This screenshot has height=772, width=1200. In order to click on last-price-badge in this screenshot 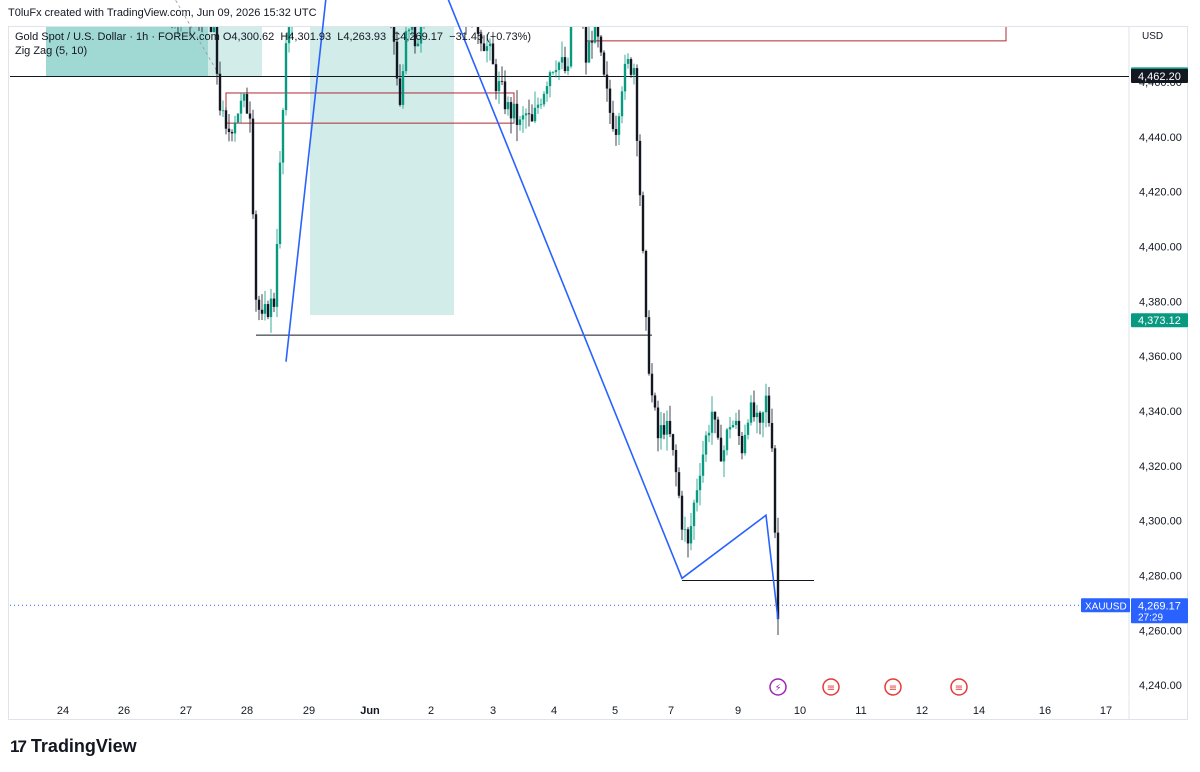, I will do `click(1159, 611)`.